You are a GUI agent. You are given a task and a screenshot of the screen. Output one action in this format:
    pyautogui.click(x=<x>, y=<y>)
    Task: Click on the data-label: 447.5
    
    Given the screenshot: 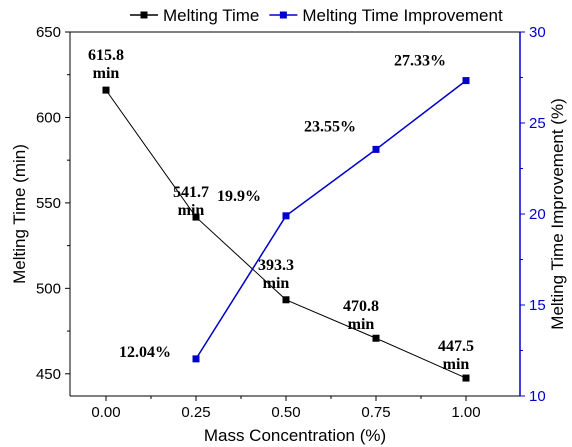 What is the action you would take?
    pyautogui.click(x=456, y=346)
    